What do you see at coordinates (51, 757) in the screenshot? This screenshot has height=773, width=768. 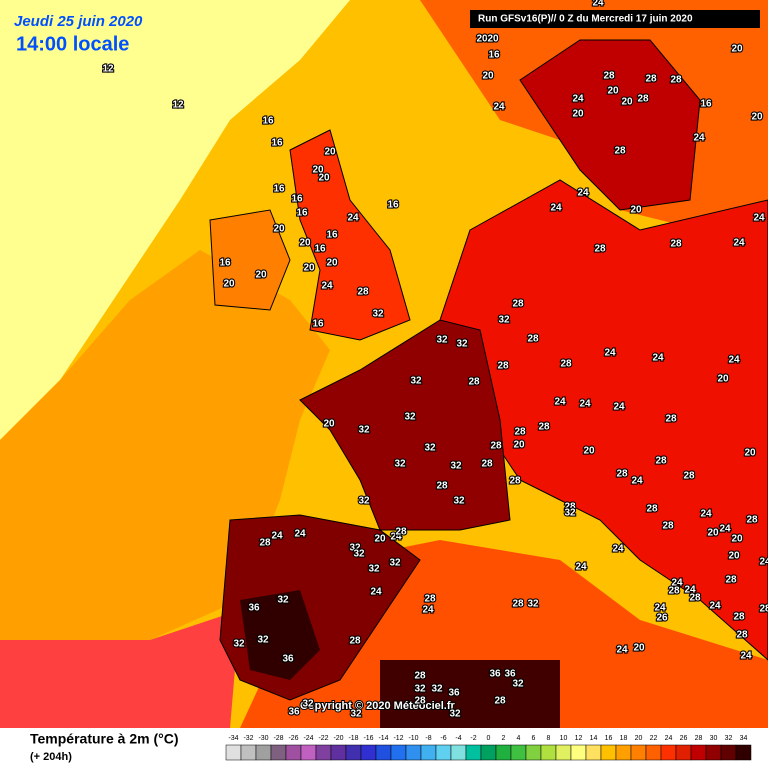 I see `legend-lead: (+ 204h)` at bounding box center [51, 757].